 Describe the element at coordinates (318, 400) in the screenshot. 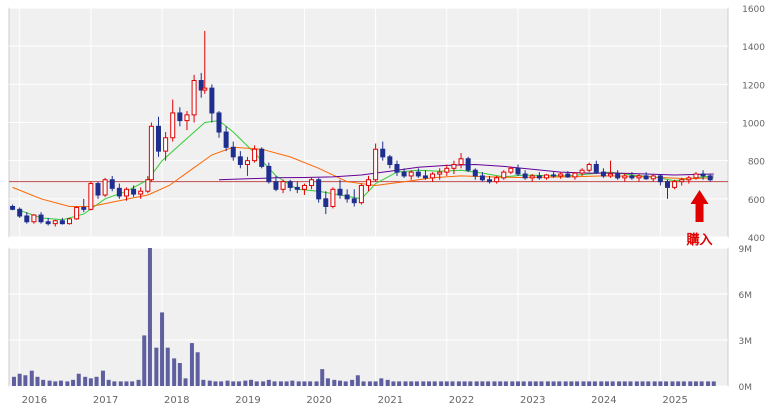

I see `x-tick-label: 2020` at that location.